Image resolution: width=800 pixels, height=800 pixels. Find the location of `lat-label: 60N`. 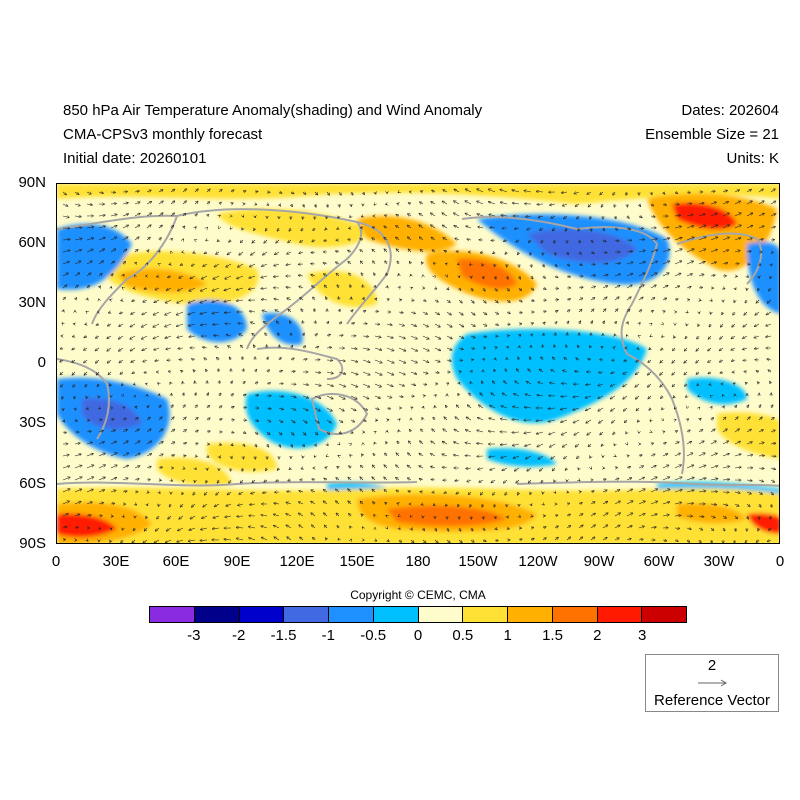

lat-label: 60N is located at coordinates (32, 242).